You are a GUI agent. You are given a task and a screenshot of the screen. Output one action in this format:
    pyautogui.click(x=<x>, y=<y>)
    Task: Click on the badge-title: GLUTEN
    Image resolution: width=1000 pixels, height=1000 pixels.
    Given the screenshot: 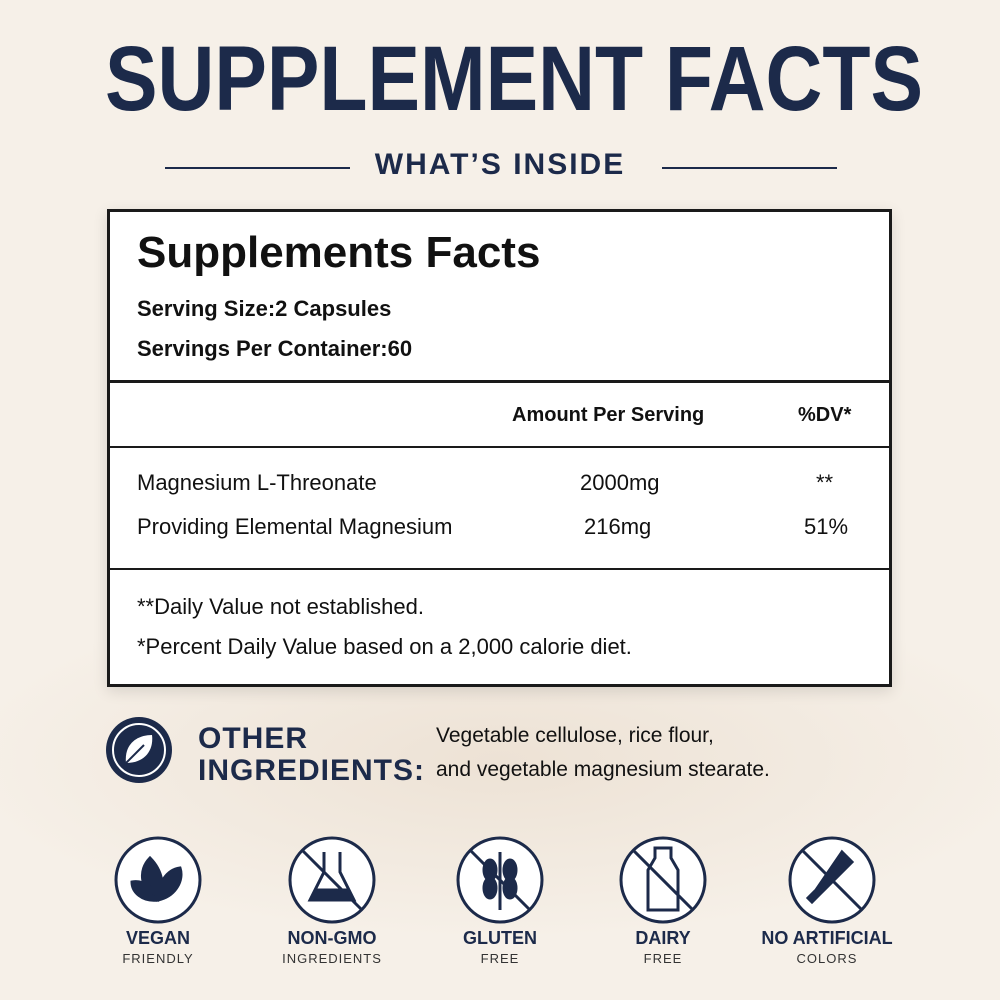 What is the action you would take?
    pyautogui.click(x=500, y=938)
    